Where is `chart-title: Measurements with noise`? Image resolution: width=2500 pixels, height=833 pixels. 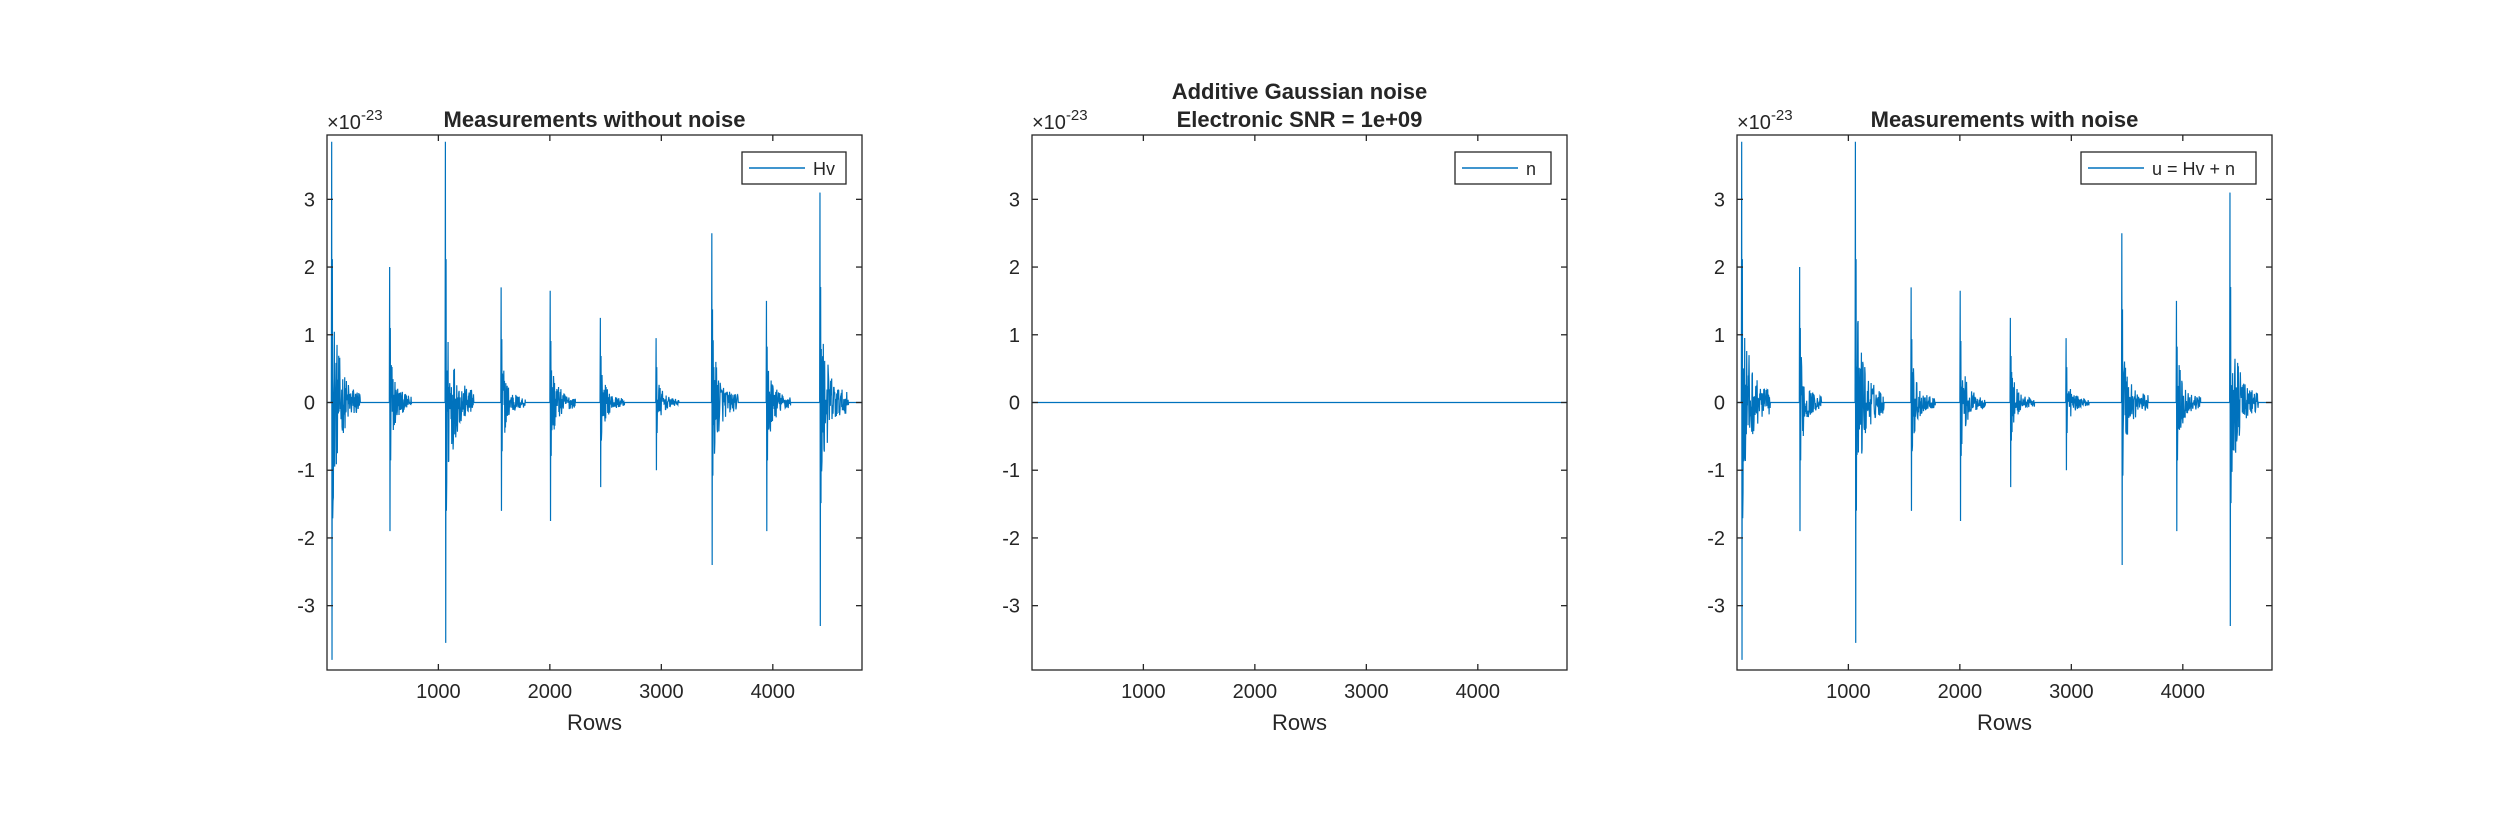 chart-title: Measurements with noise is located at coordinates (2005, 119).